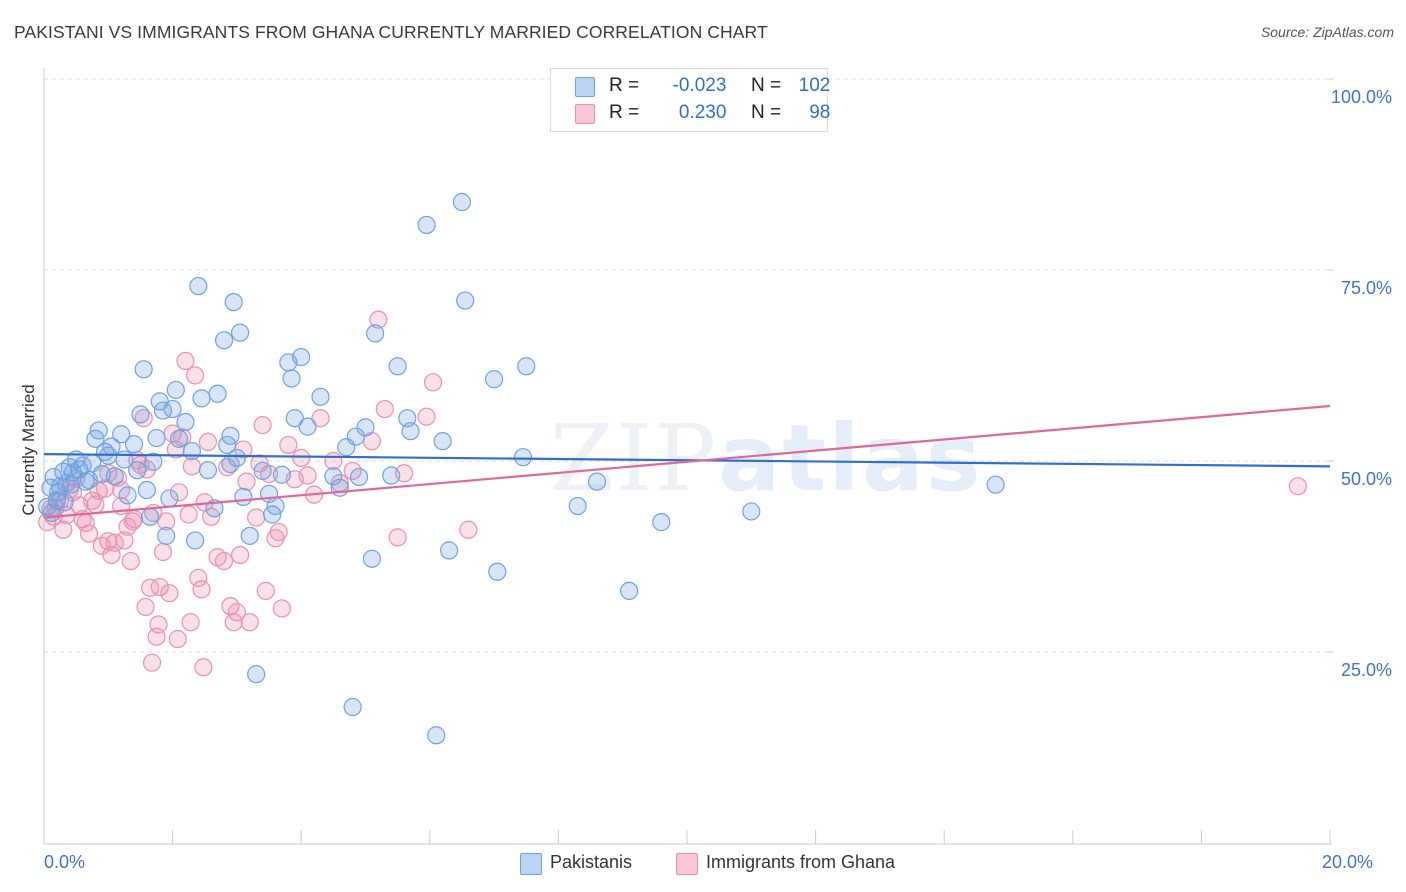 The width and height of the screenshot is (1406, 892). What do you see at coordinates (585, 87) in the screenshot?
I see `legend-swatch-pakistani` at bounding box center [585, 87].